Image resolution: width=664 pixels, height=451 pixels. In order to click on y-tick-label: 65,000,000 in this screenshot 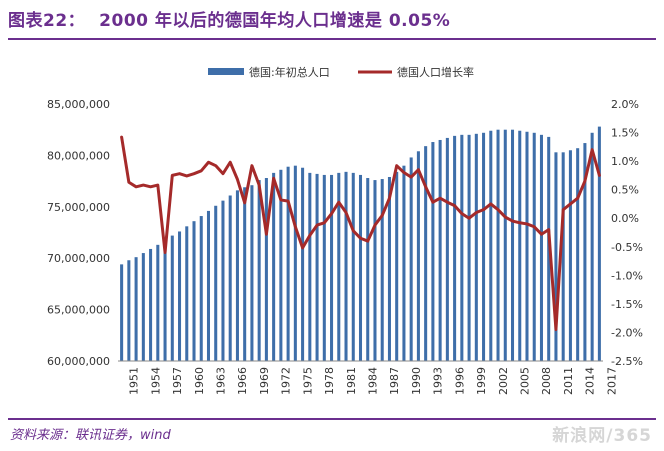, I will do `click(78, 310)`.